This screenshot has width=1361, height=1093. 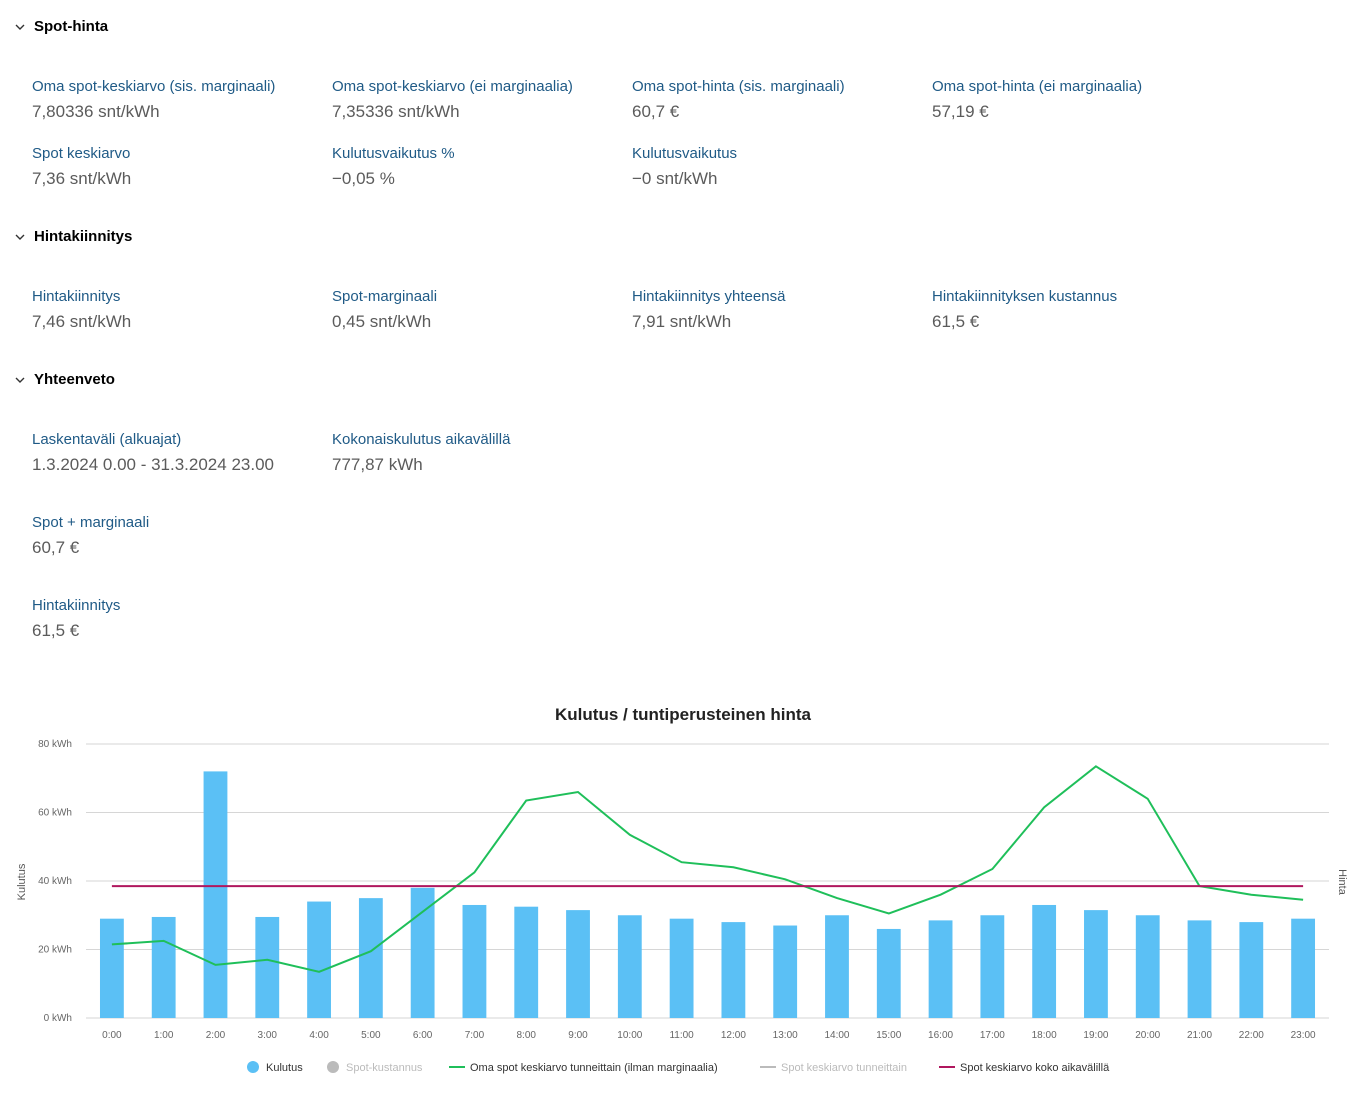 I want to click on stat-label: Kulutusvaikutus %, so click(x=393, y=153).